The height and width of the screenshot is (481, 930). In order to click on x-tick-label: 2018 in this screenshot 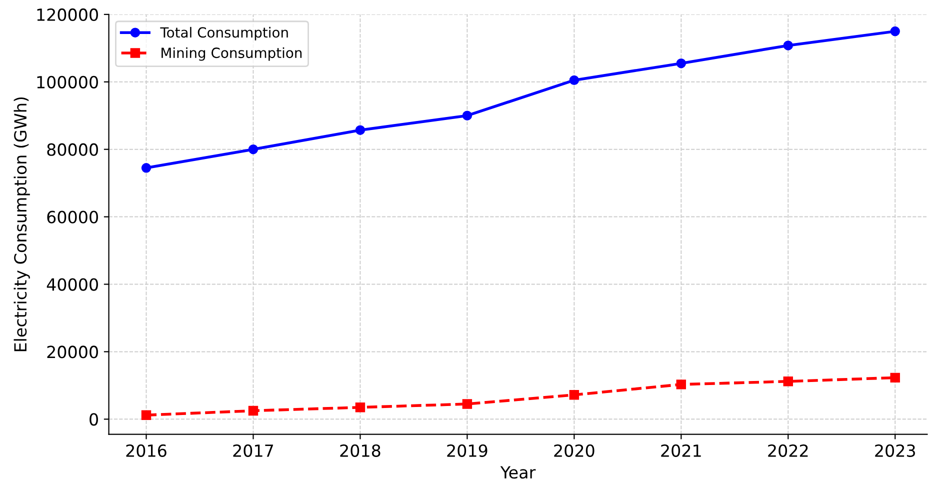, I will do `click(360, 450)`.